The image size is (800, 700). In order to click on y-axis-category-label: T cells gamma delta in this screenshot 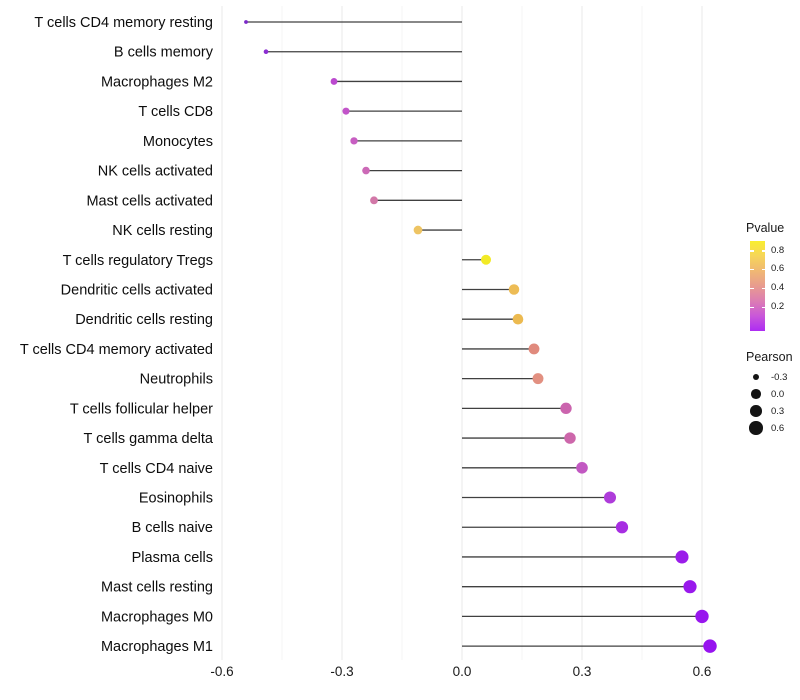, I will do `click(149, 439)`.